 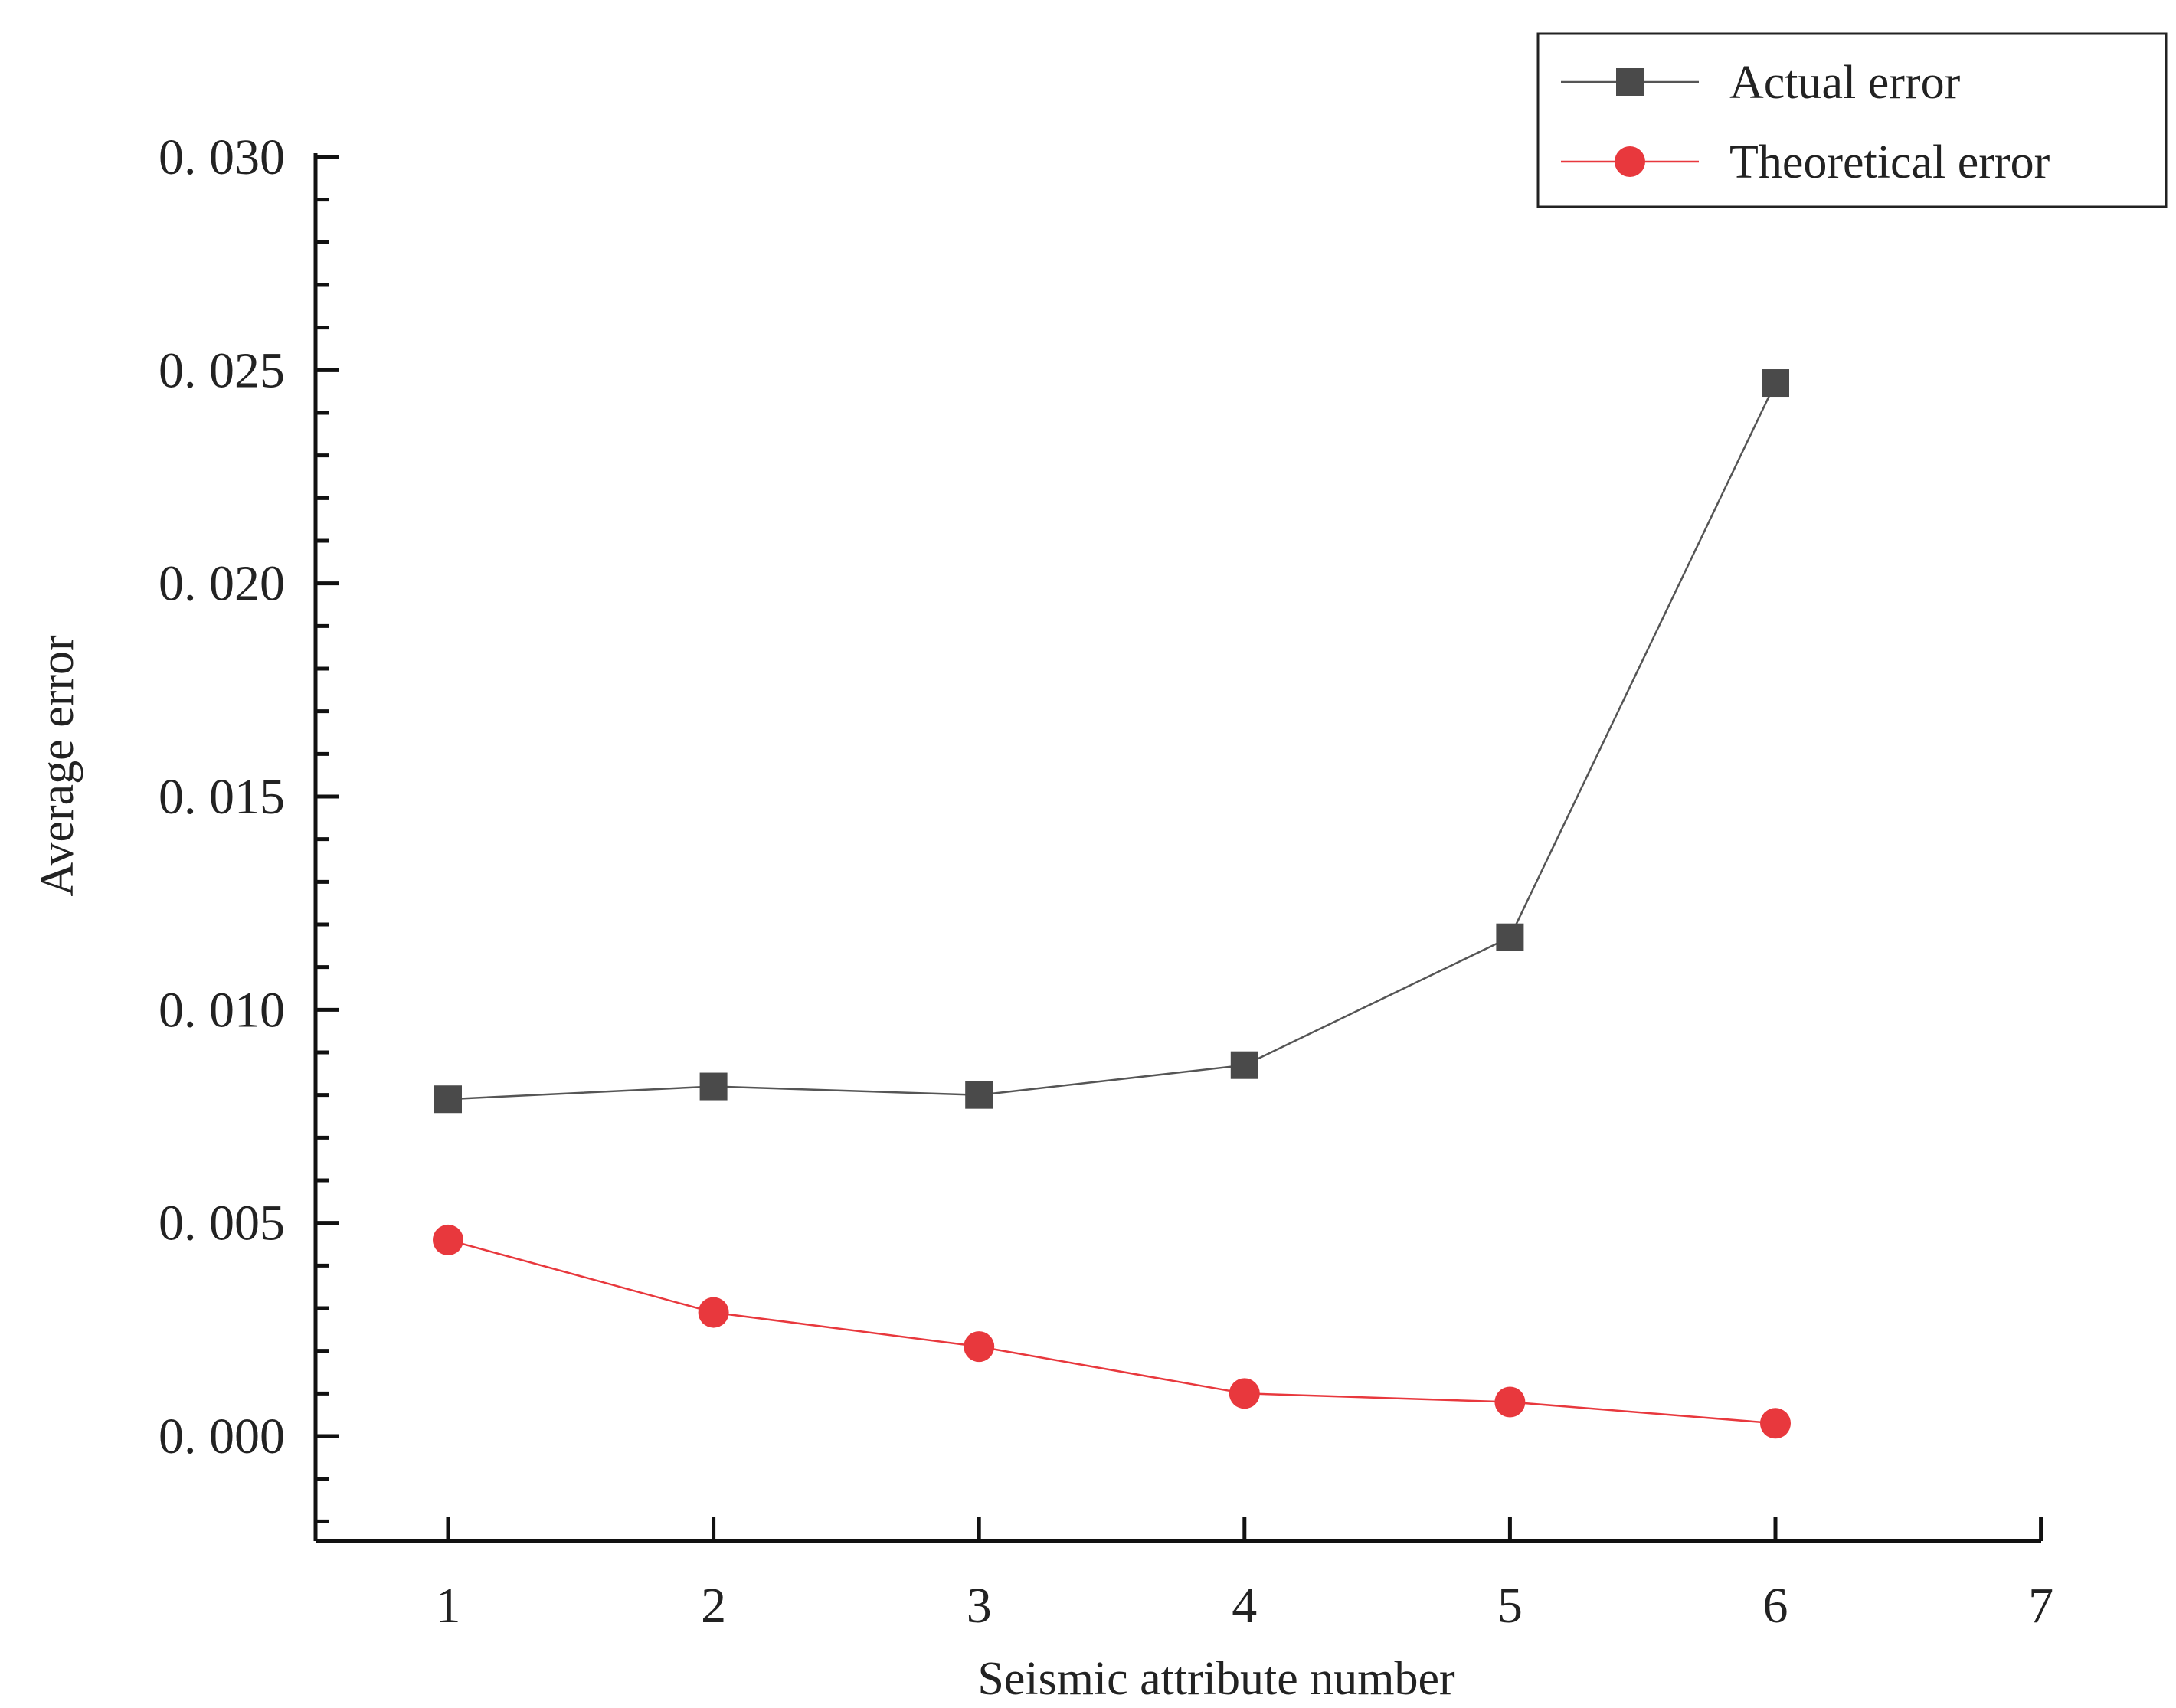 What do you see at coordinates (448, 1606) in the screenshot?
I see `x-tick-label: 1` at bounding box center [448, 1606].